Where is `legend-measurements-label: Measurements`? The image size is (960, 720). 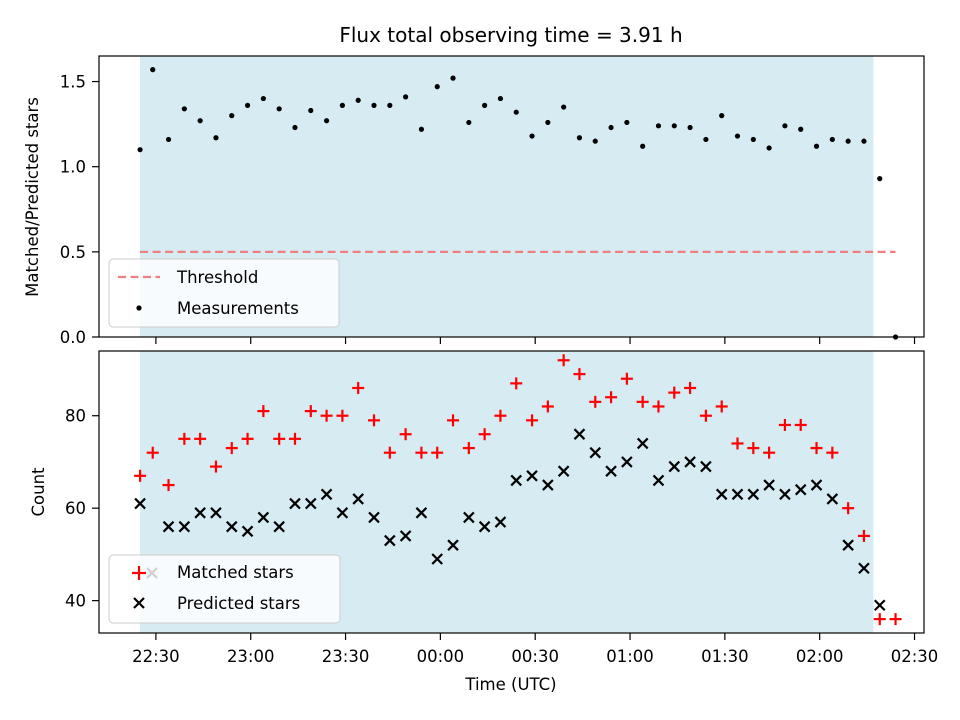 legend-measurements-label: Measurements is located at coordinates (238, 308).